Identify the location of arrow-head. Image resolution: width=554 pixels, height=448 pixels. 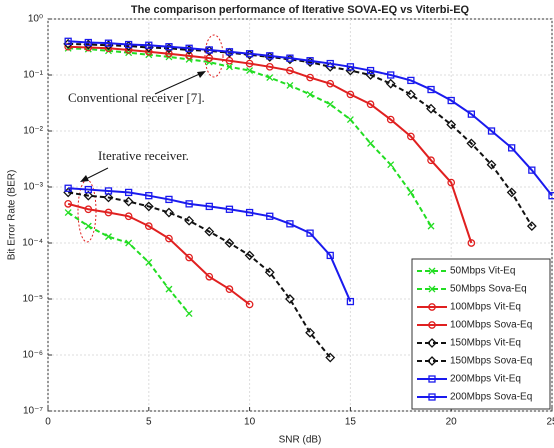
(201, 74).